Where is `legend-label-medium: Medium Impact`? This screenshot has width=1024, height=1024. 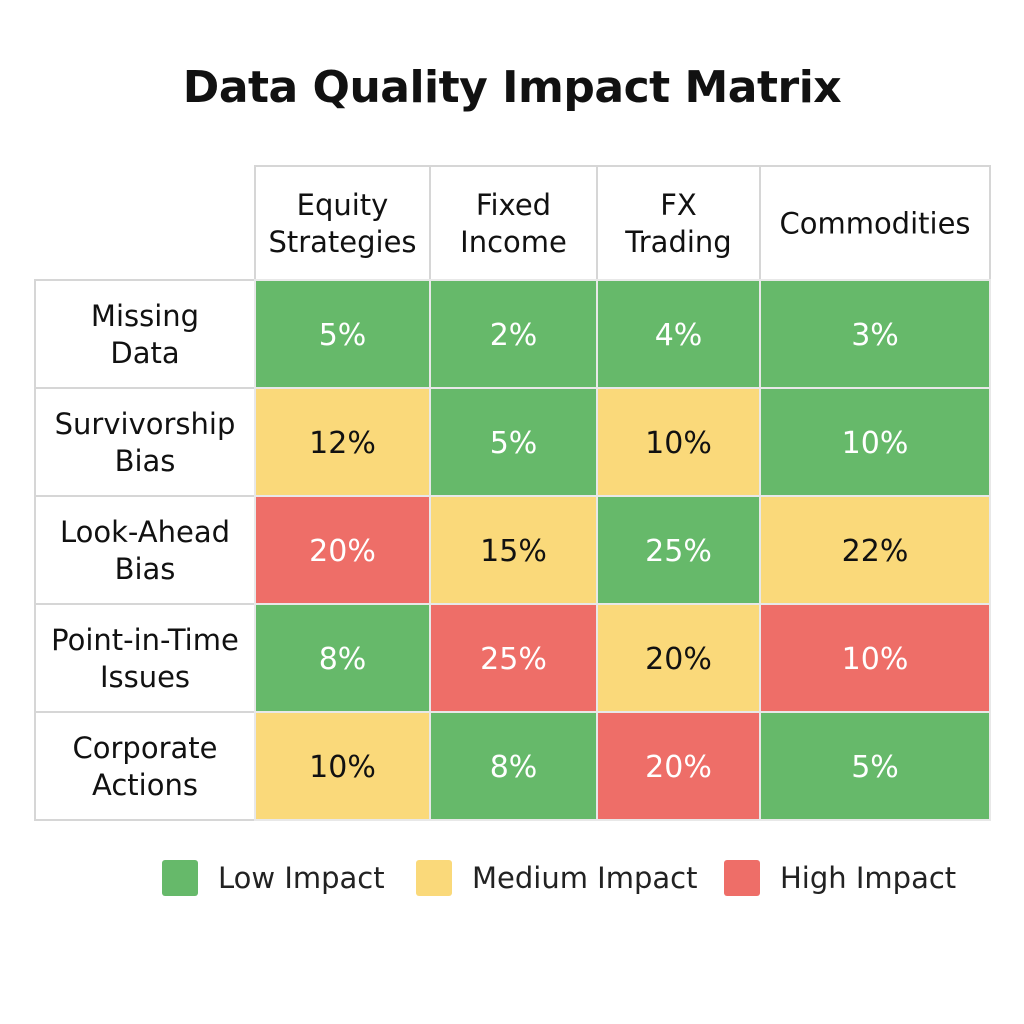 legend-label-medium: Medium Impact is located at coordinates (585, 878).